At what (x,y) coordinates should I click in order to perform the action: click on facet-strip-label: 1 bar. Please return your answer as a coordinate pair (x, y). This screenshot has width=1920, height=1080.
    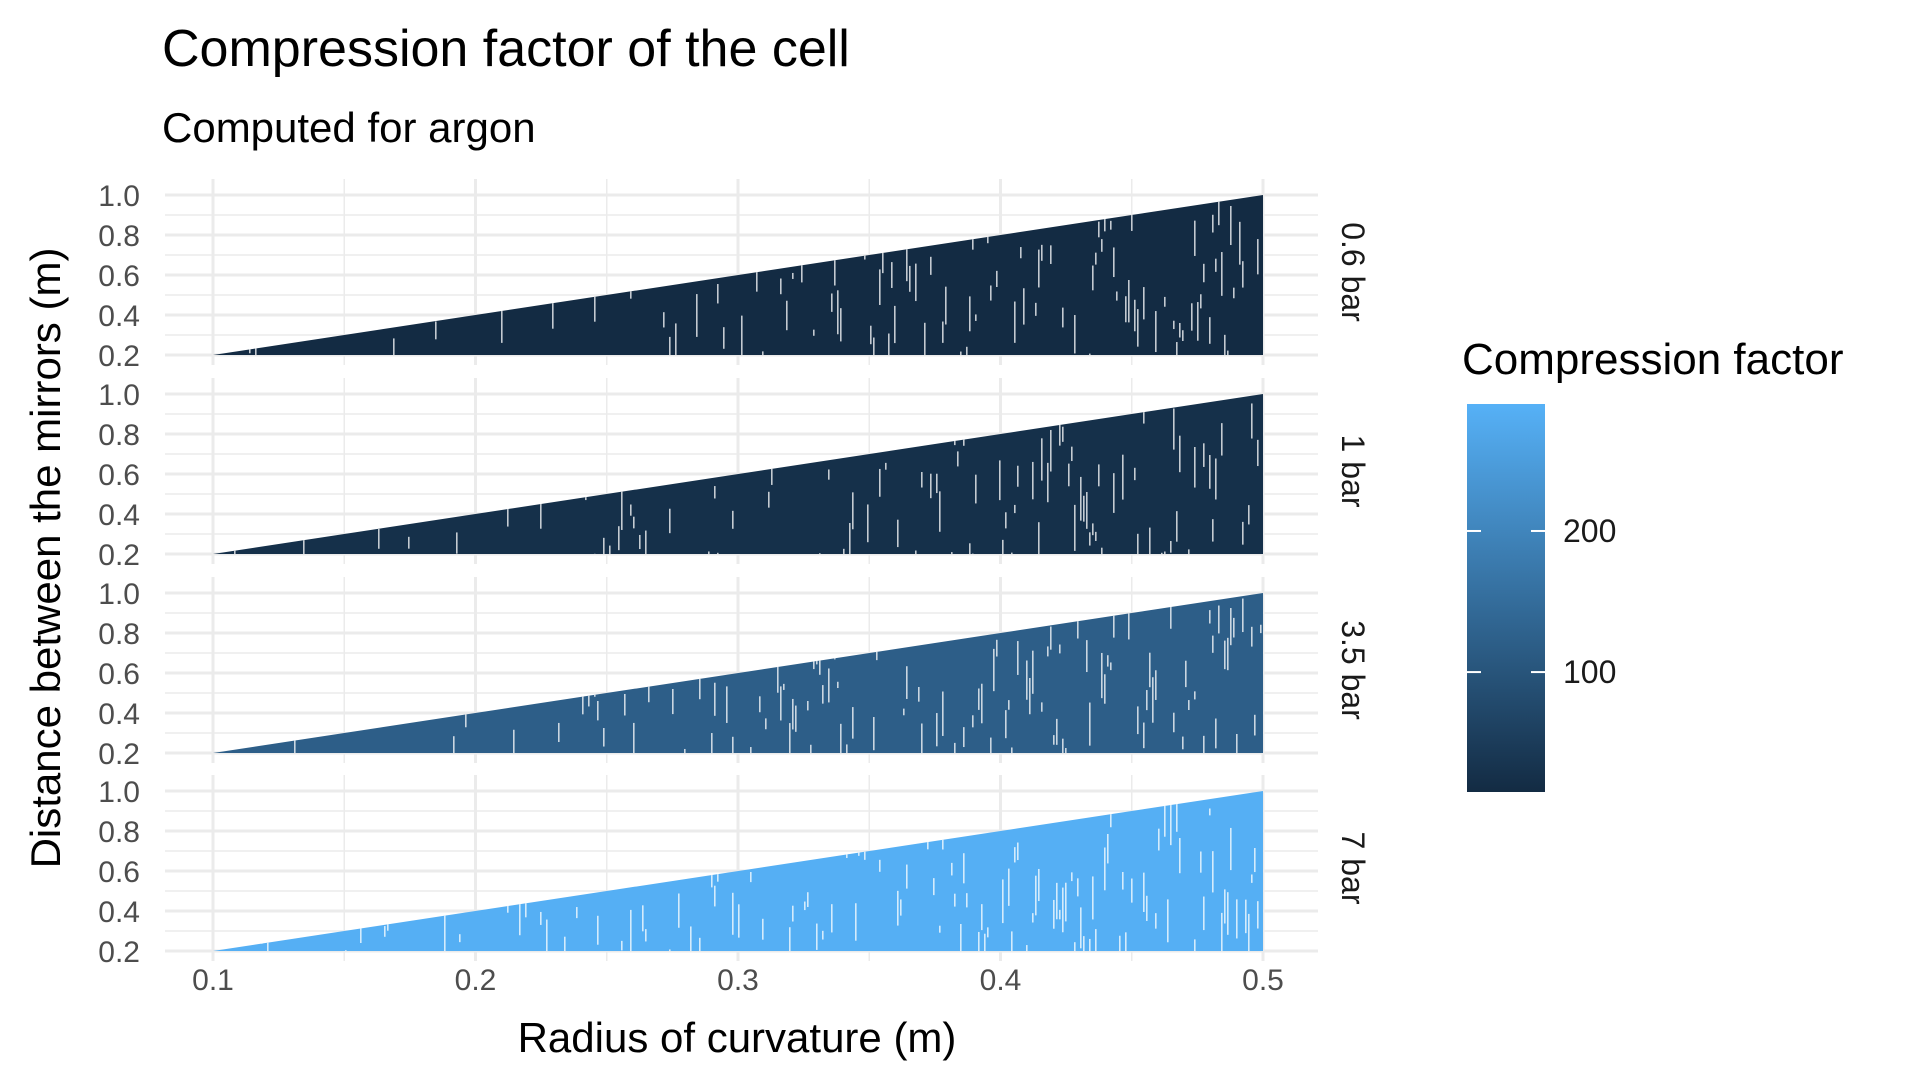
    Looking at the image, I should click on (1353, 471).